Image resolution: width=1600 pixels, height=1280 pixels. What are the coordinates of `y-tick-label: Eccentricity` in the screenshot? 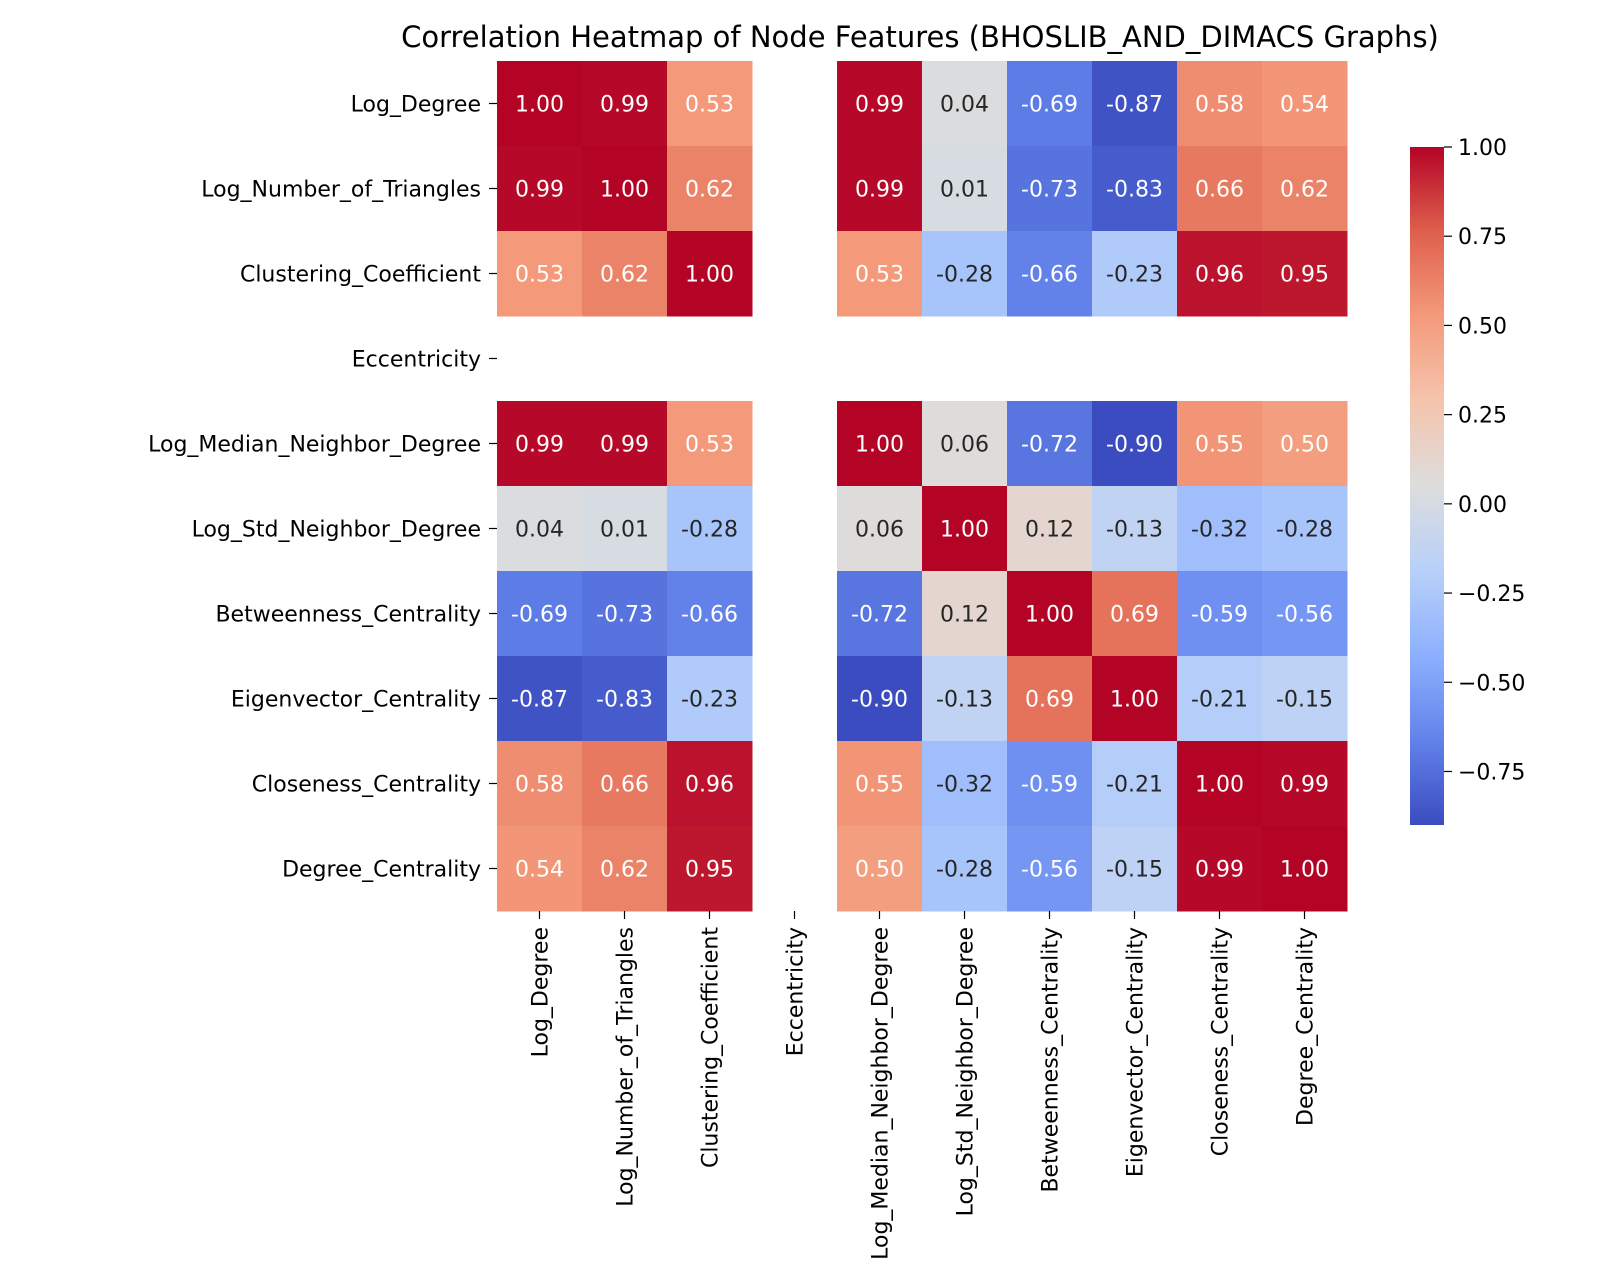 It's located at (416, 360).